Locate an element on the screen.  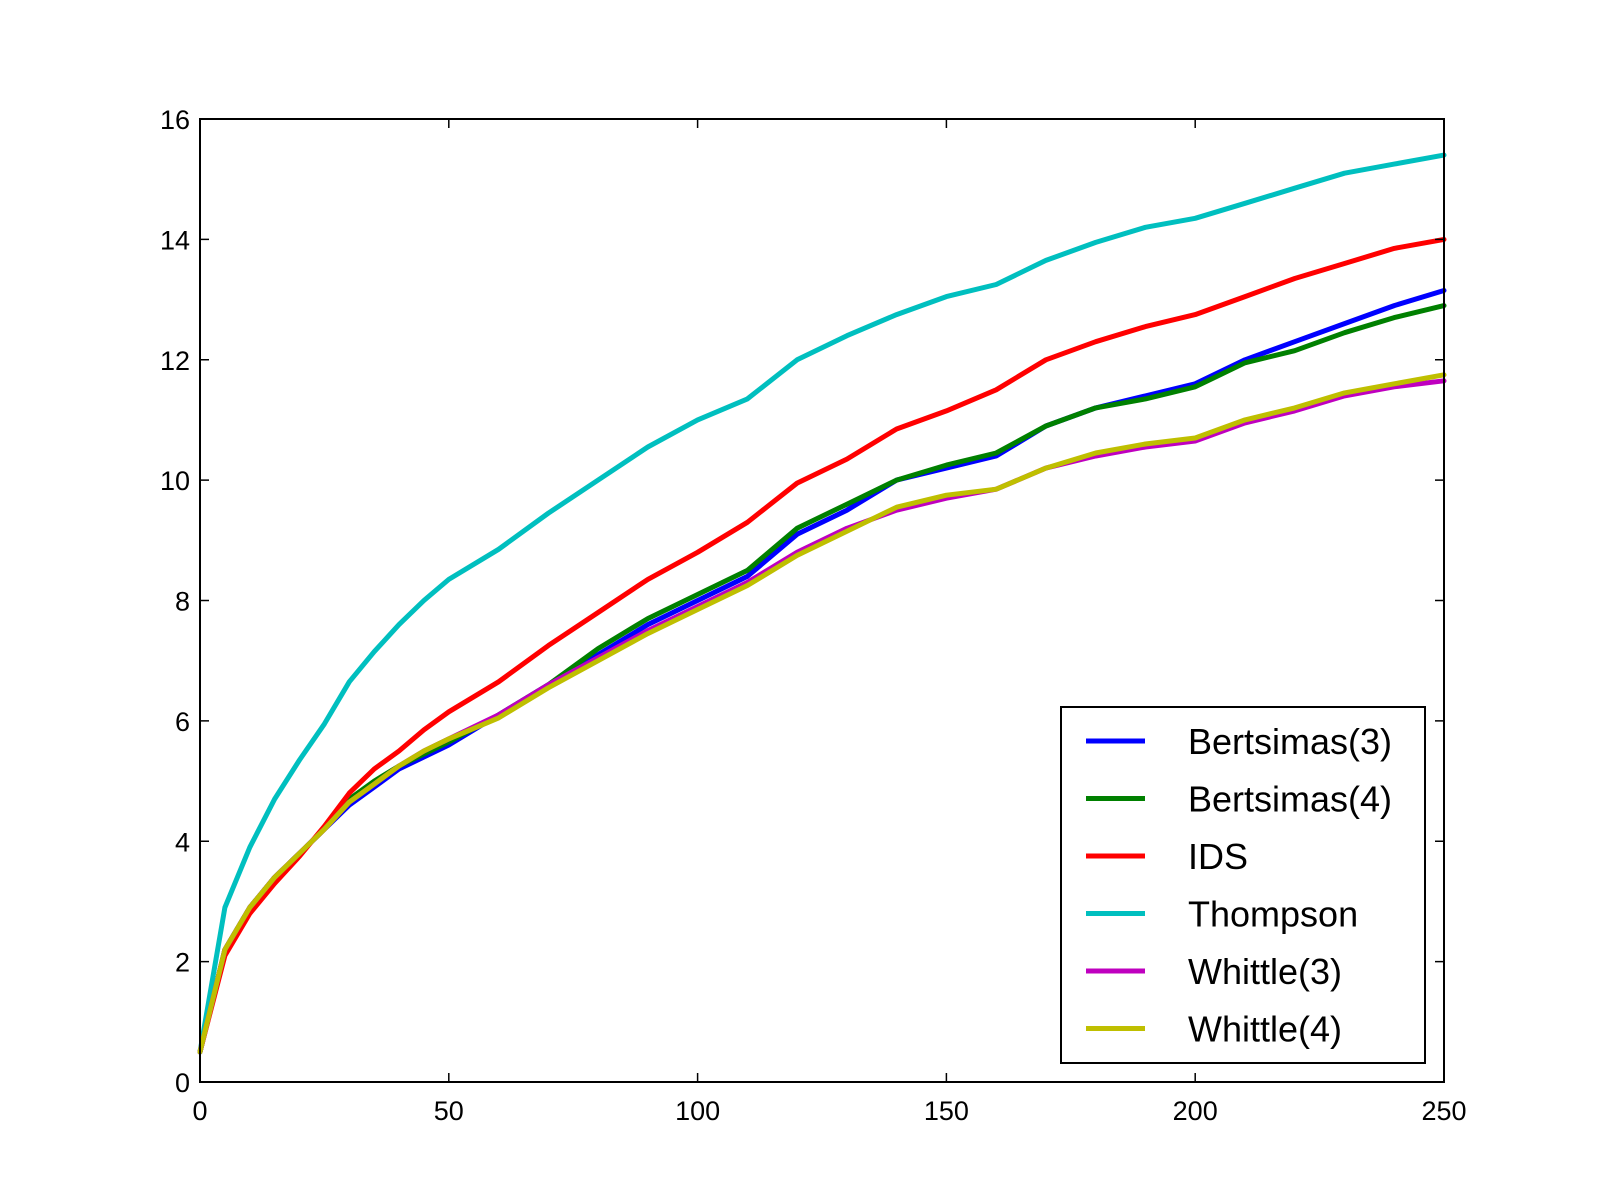
y-tick-label: 6 is located at coordinates (182, 722).